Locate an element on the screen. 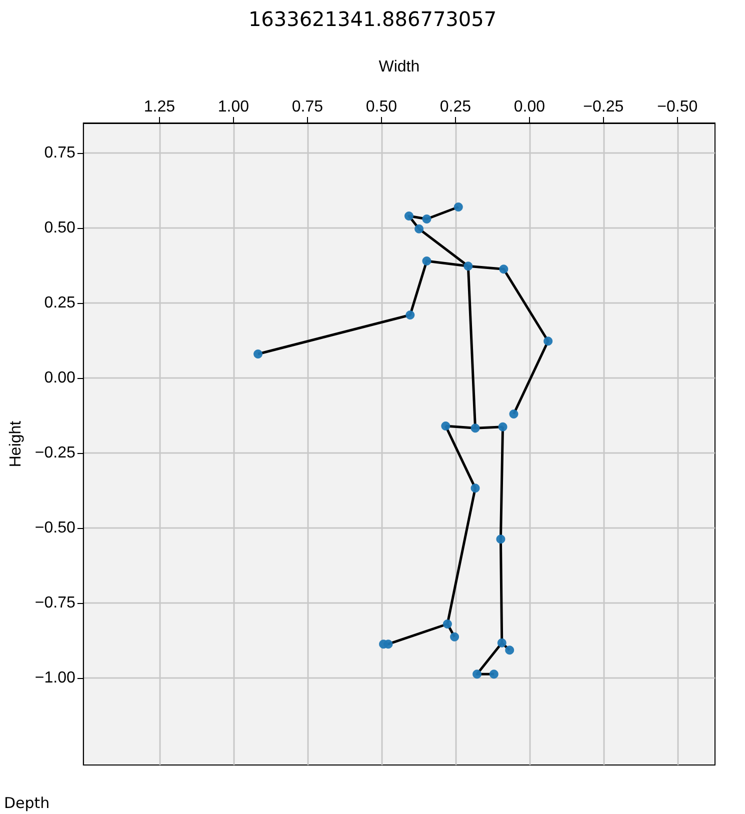 This screenshot has width=745, height=814. x-tick-label: 0.00 is located at coordinates (530, 107).